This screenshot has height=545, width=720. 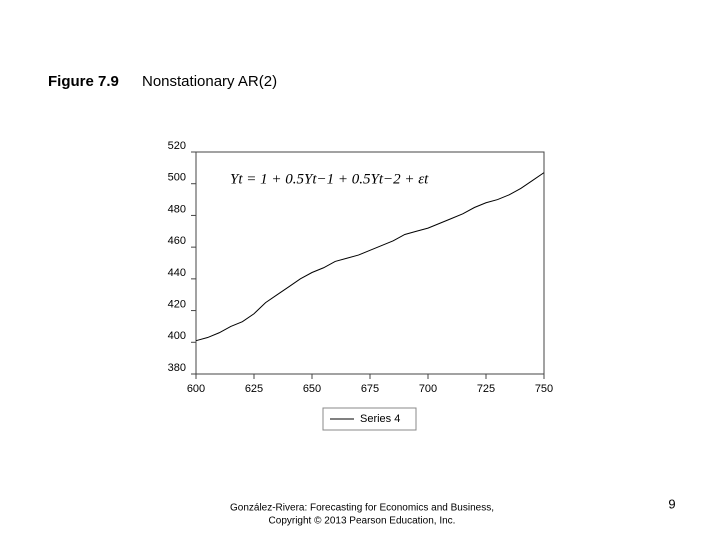 What do you see at coordinates (370, 389) in the screenshot?
I see `x-tick-label: 675` at bounding box center [370, 389].